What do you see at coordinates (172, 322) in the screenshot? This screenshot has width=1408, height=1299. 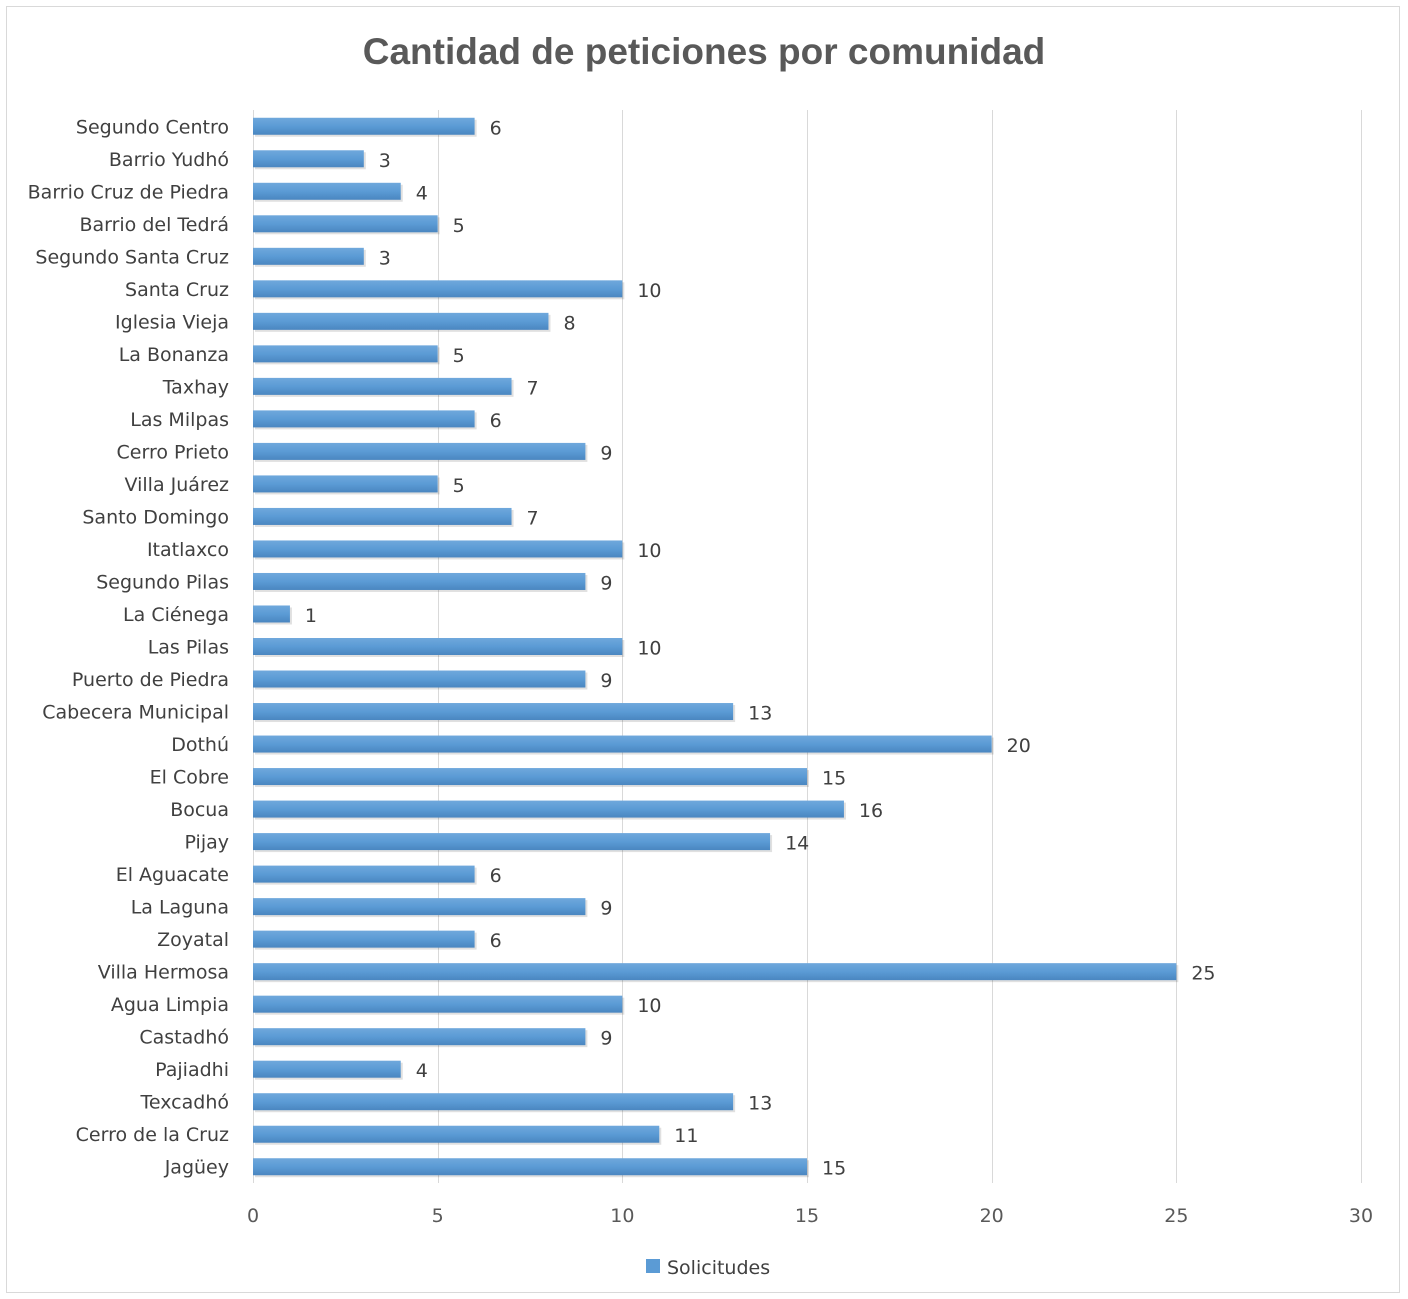 I see `category-label: Iglesia Vieja` at bounding box center [172, 322].